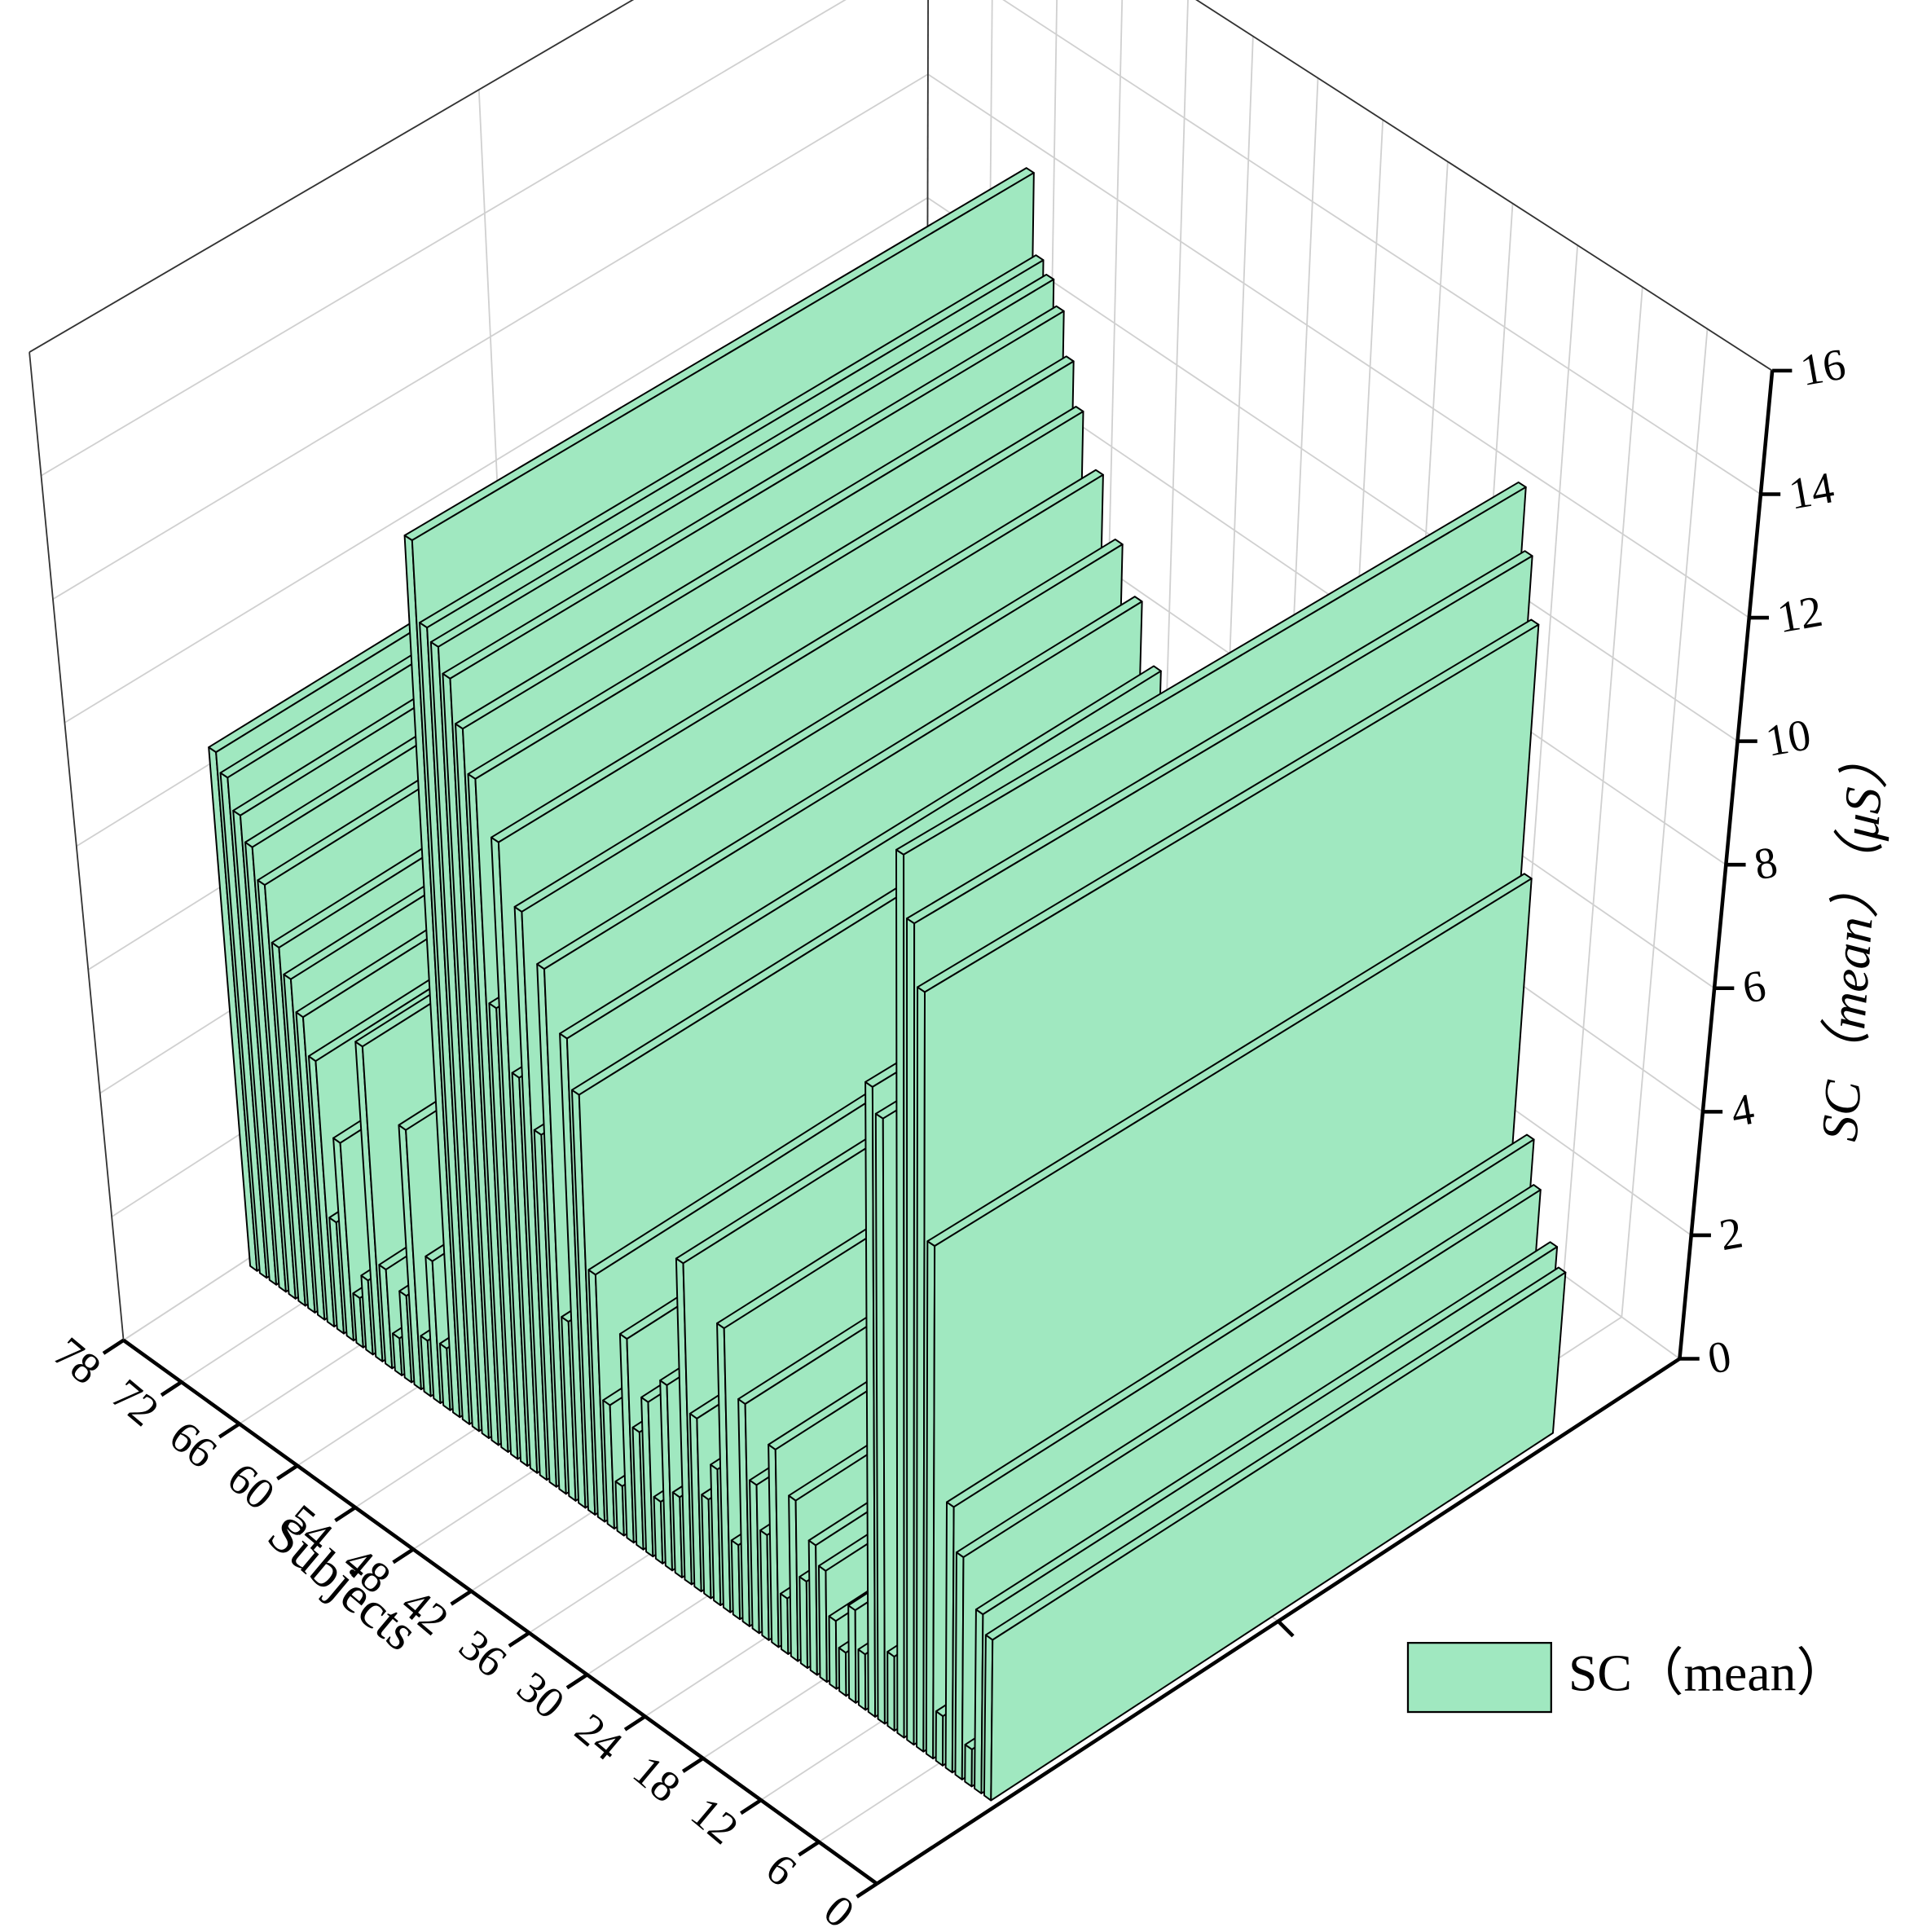 Image resolution: width=1918 pixels, height=1932 pixels. Describe the element at coordinates (1788, 737) in the screenshot. I see `y-tick-label: 10` at that location.